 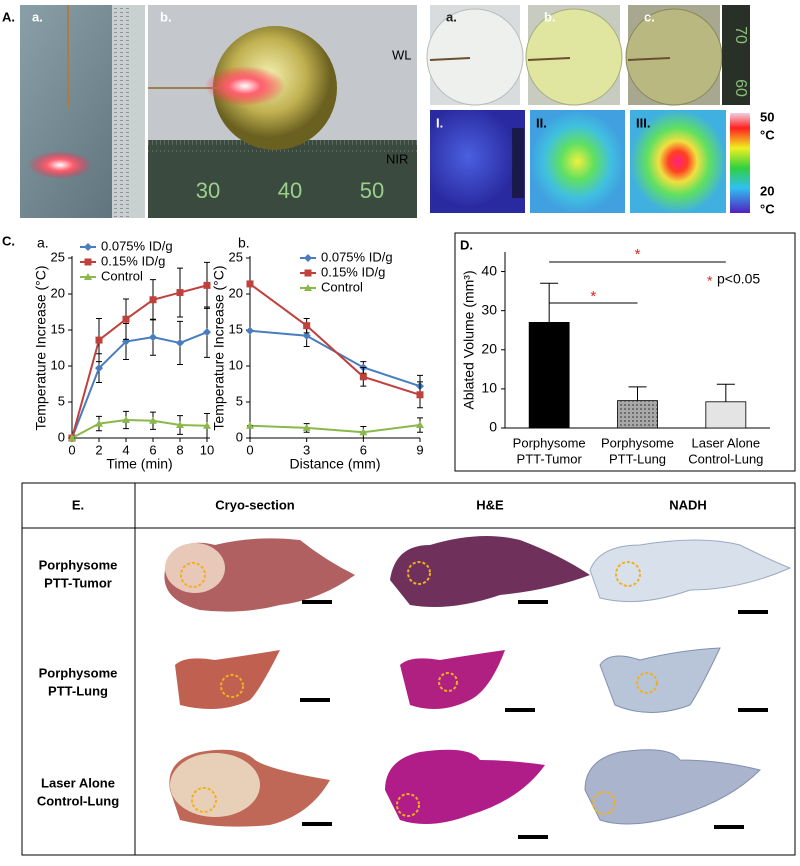 I want to click on y-axis-label: Ablated Volume (mm³), so click(x=469, y=339).